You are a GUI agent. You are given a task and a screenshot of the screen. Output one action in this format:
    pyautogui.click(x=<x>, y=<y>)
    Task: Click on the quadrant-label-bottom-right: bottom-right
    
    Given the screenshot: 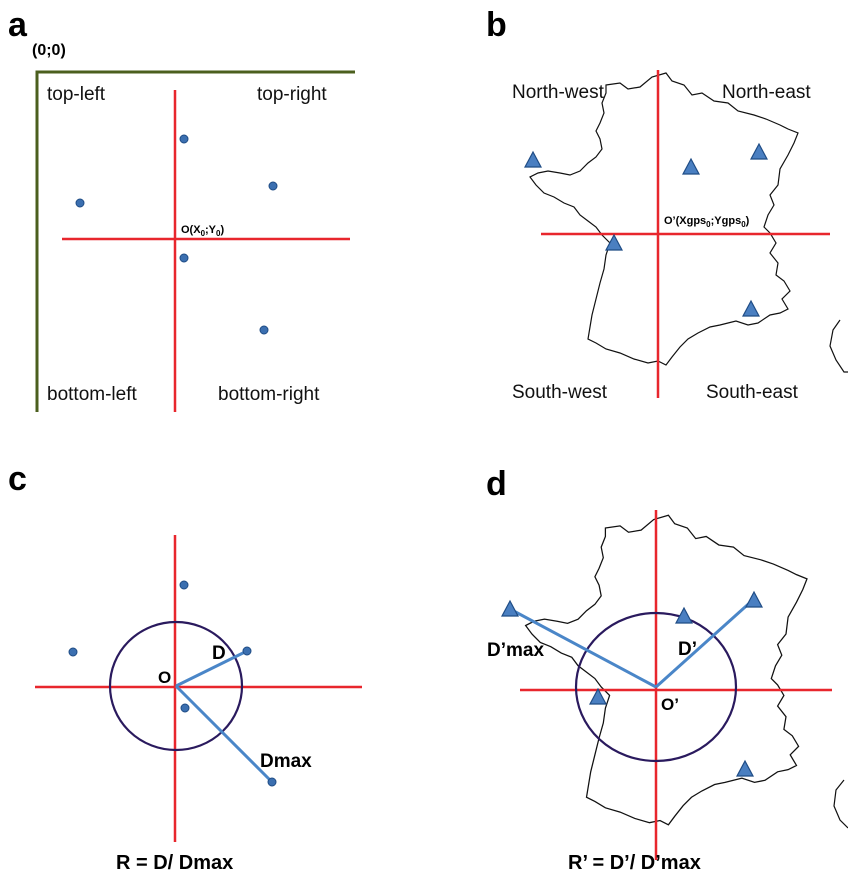 What is the action you would take?
    pyautogui.click(x=269, y=394)
    